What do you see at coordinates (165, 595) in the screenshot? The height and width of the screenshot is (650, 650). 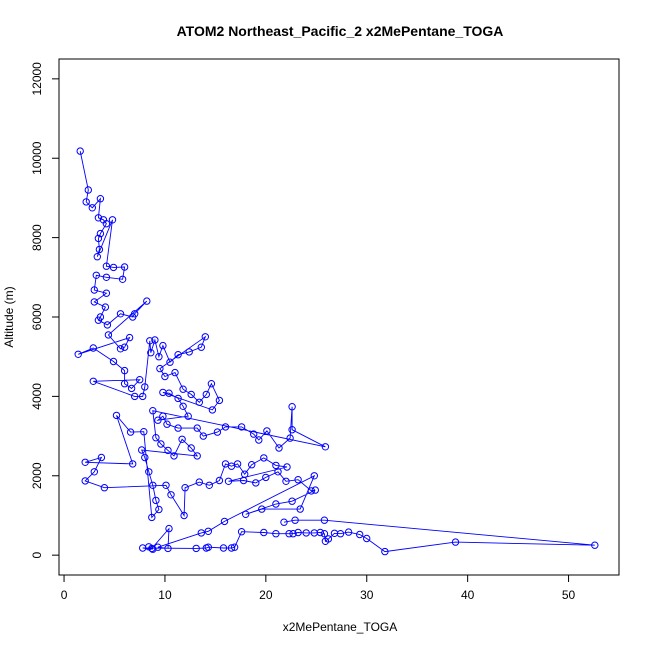 I see `x-tick-label: 10` at bounding box center [165, 595].